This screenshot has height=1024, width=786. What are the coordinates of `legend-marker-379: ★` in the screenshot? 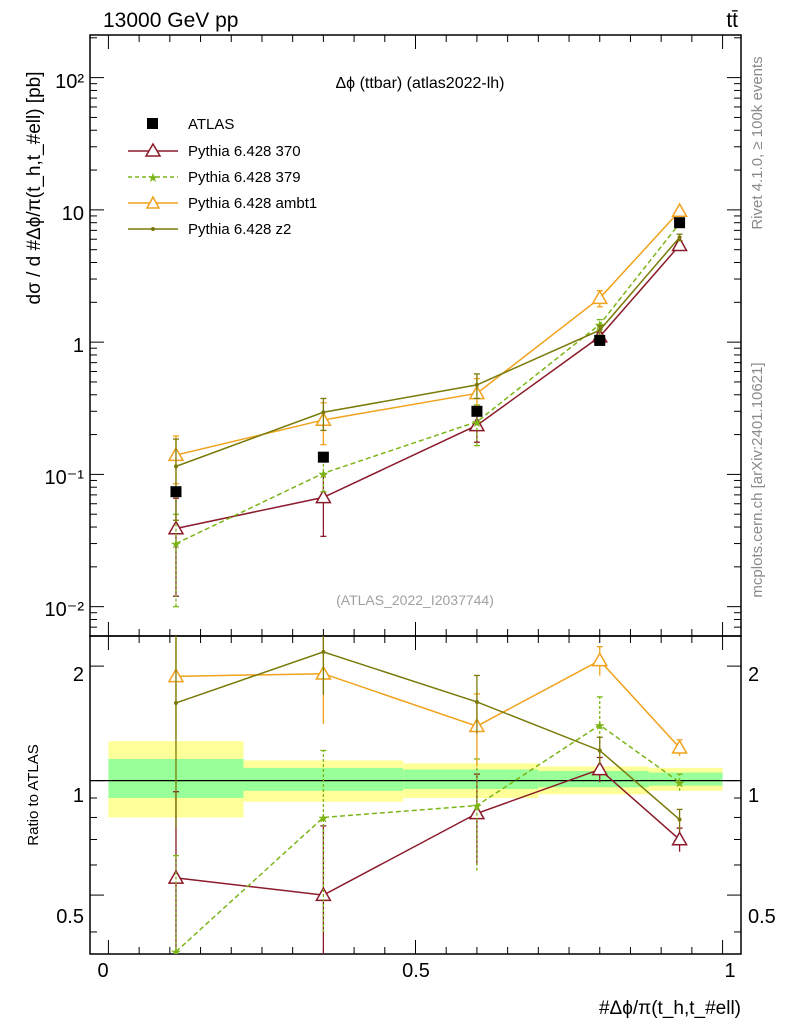 It's located at (153, 177).